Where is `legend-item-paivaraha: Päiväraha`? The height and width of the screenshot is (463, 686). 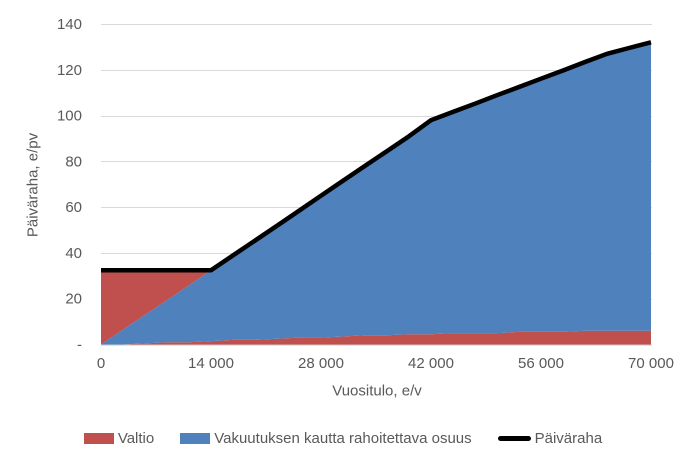
legend-item-paivaraha: Päiväraha is located at coordinates (550, 438).